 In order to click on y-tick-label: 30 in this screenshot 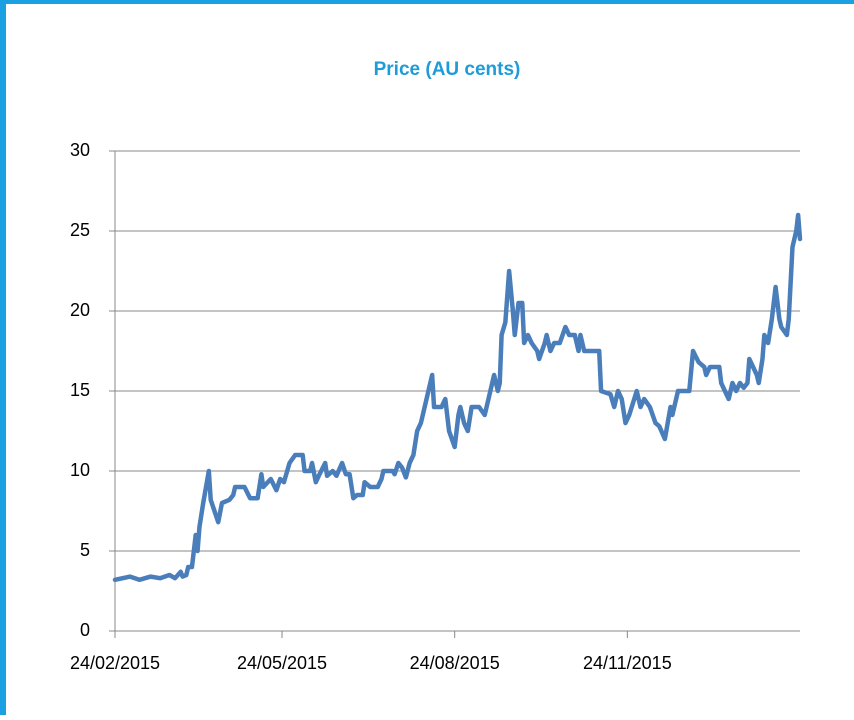, I will do `click(80, 150)`.